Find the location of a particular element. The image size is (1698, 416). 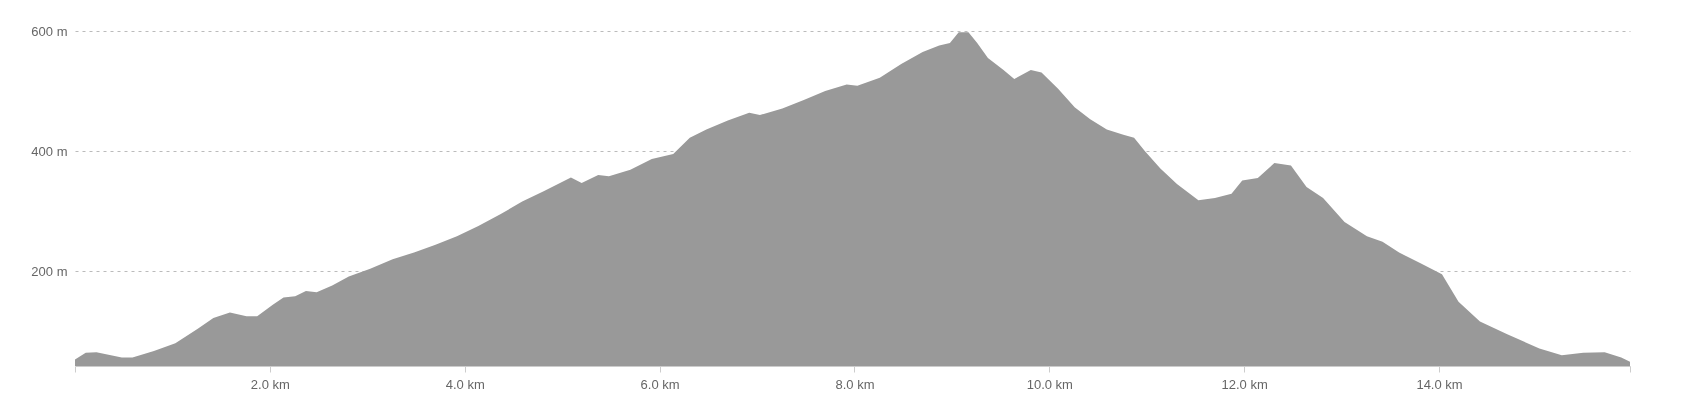

y-tick-label: 200 m is located at coordinates (49, 271).